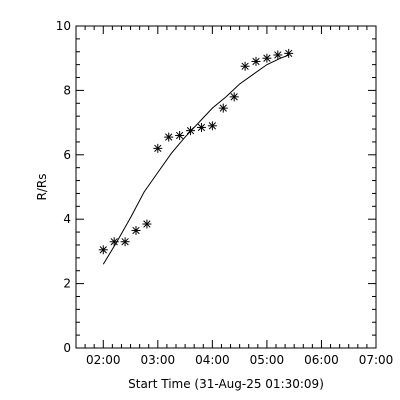 This screenshot has height=400, width=400. What do you see at coordinates (321, 360) in the screenshot?
I see `x-tick-label: 06:00` at bounding box center [321, 360].